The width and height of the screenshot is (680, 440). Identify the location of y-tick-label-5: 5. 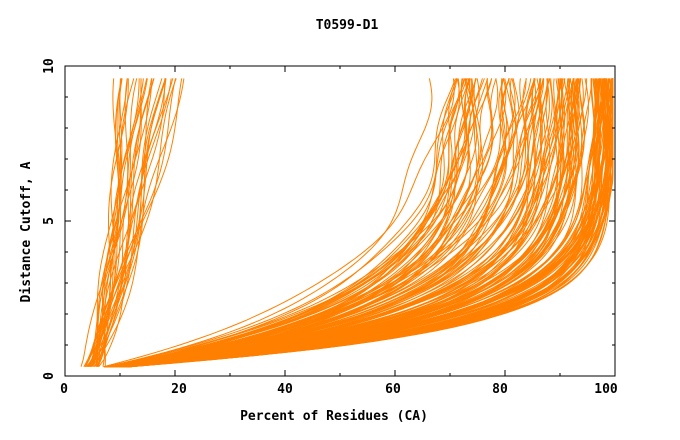
(49, 221).